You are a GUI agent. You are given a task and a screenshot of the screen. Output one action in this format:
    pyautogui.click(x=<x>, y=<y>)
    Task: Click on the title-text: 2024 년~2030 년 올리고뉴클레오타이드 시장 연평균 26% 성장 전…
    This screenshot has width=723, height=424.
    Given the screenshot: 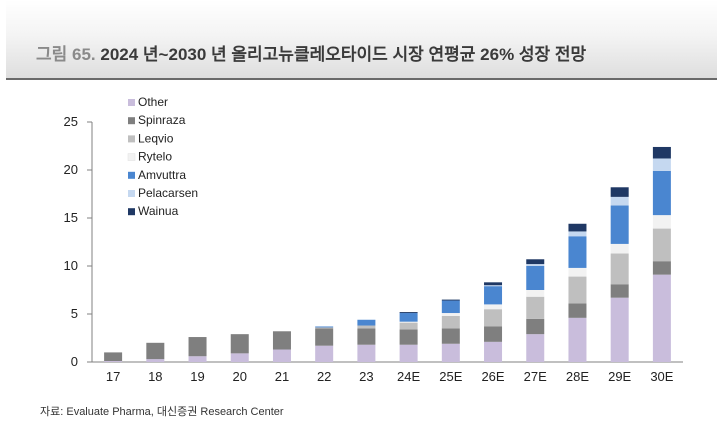 What is the action you would take?
    pyautogui.click(x=343, y=54)
    